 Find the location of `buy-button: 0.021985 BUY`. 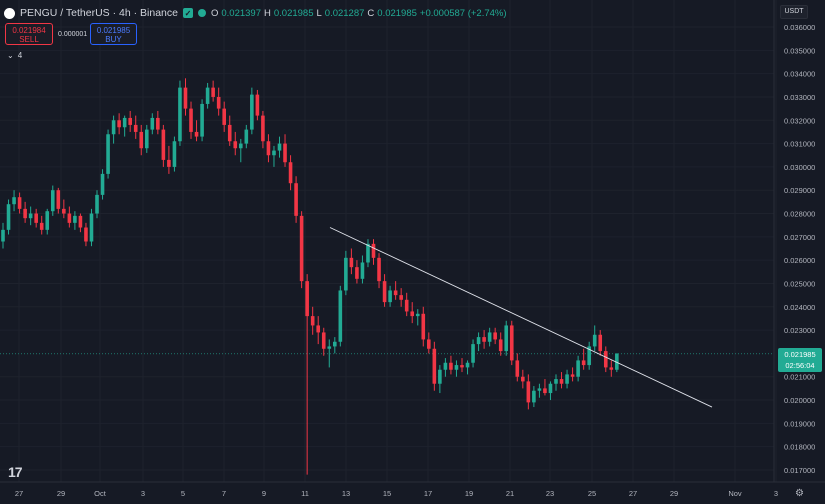

buy-button: 0.021985 BUY is located at coordinates (113, 34).